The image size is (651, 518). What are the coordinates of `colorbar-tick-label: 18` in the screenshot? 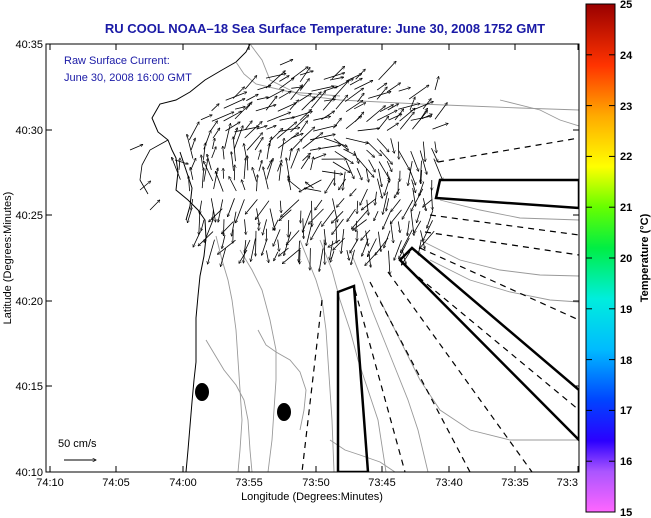 It's located at (626, 361).